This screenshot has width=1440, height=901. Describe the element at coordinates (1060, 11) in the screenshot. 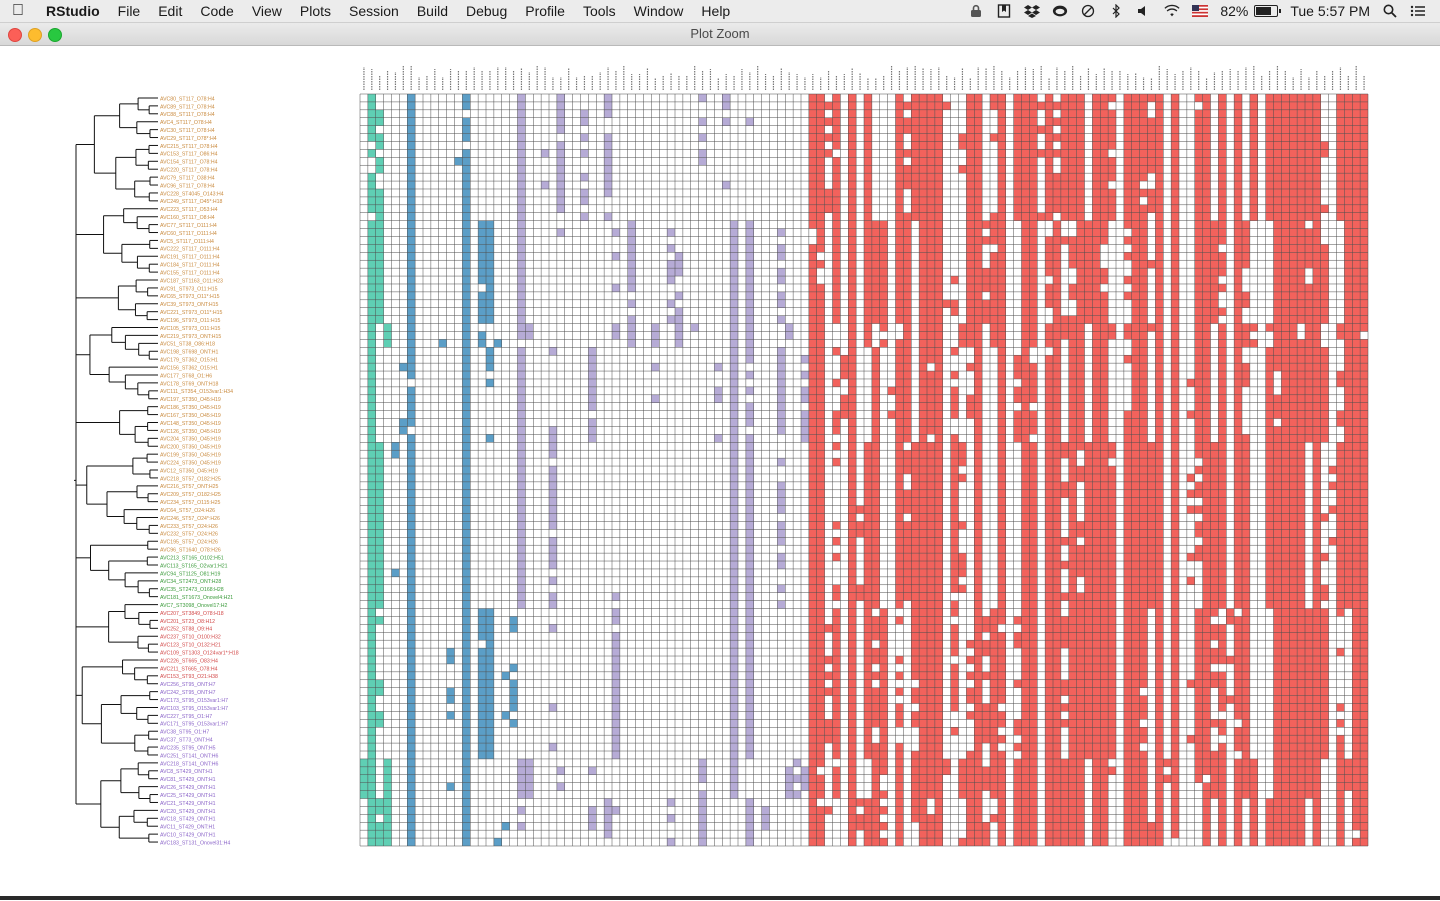

I see `creative-cloud-icon` at that location.